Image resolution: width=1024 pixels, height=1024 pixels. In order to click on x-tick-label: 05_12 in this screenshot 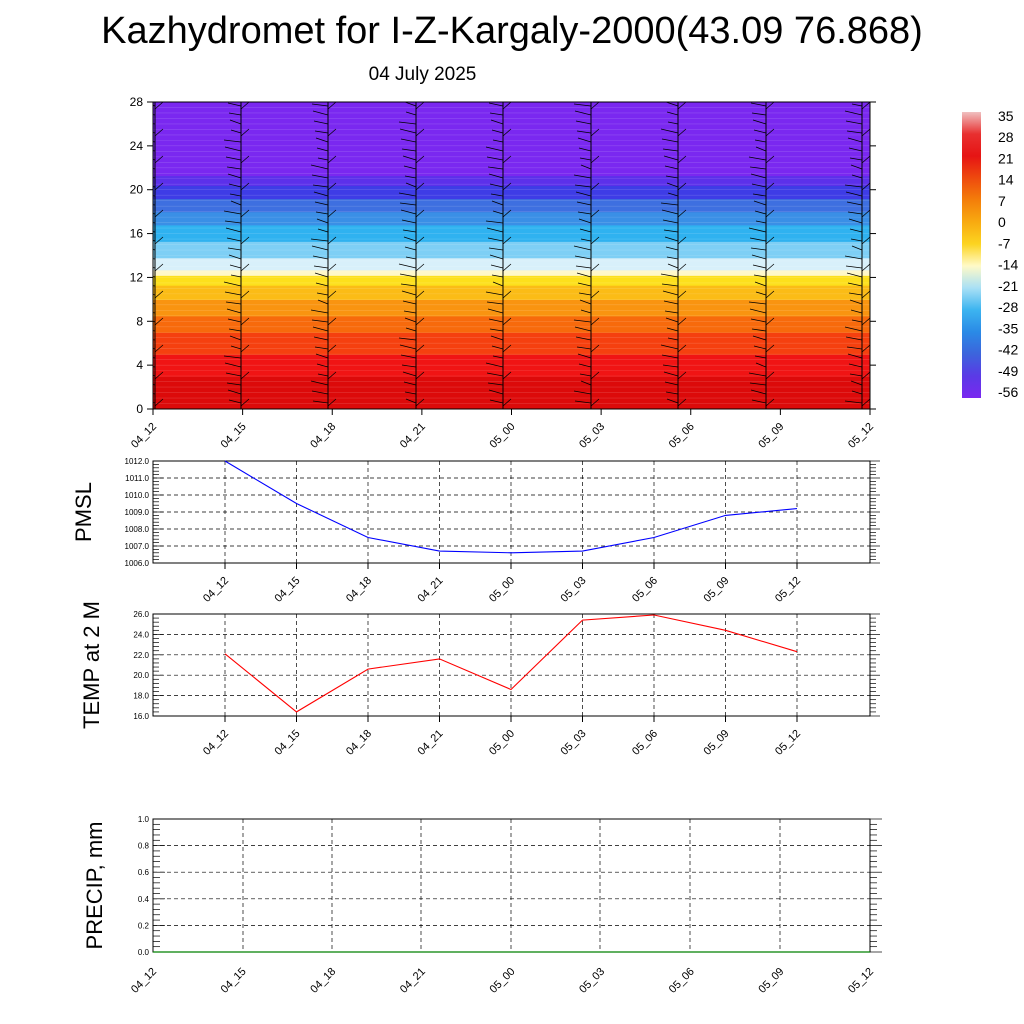, I will do `click(861, 981)`.